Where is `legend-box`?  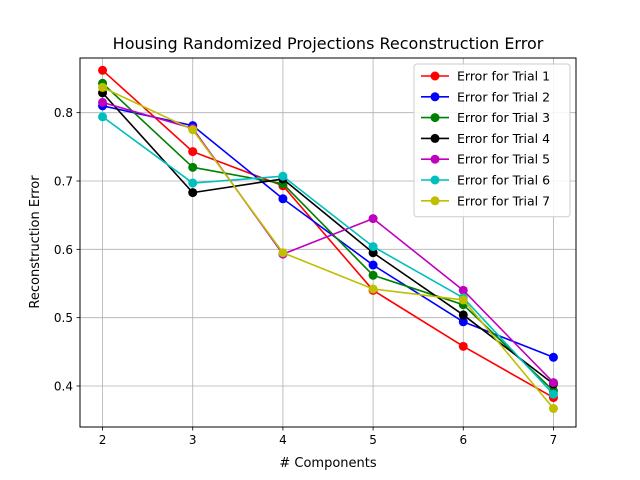
legend-box is located at coordinates (492, 140).